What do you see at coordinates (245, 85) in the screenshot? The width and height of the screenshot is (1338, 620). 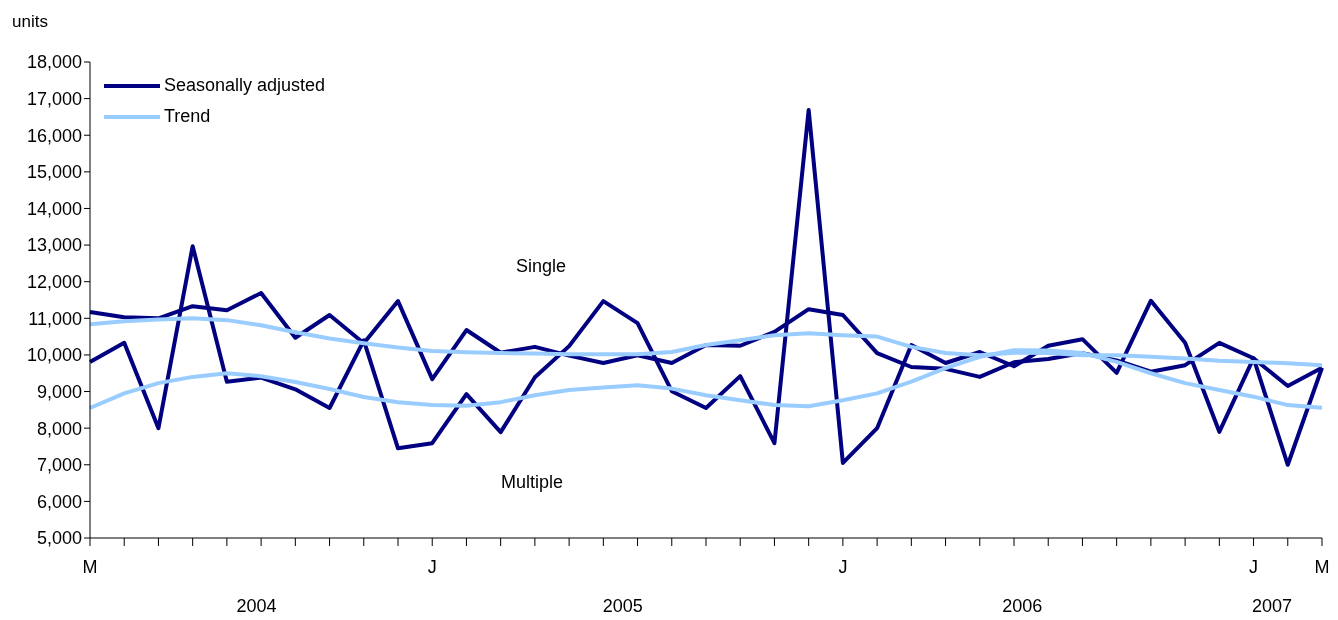 I see `legend-label: Seasonally adjusted` at bounding box center [245, 85].